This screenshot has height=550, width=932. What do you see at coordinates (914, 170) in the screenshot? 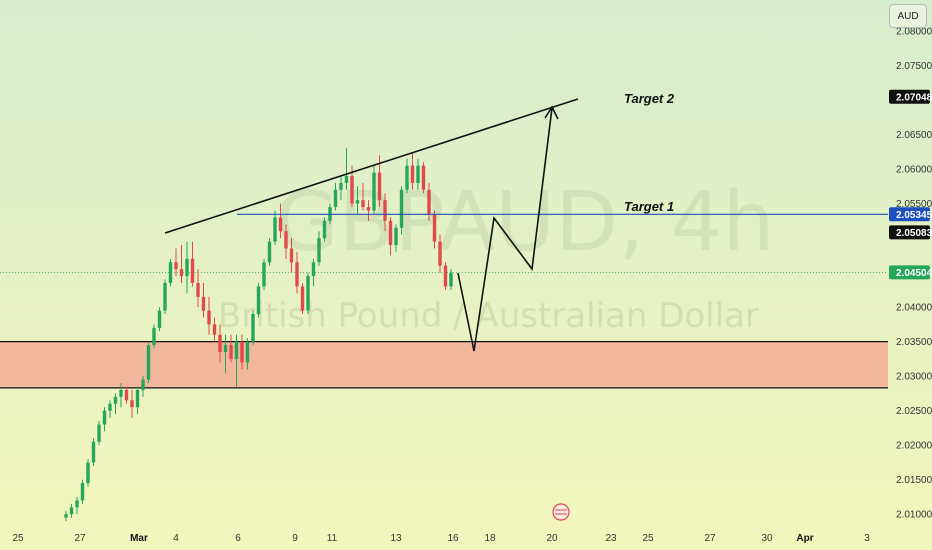
I see `y-tick-label: 2.06000` at bounding box center [914, 170].